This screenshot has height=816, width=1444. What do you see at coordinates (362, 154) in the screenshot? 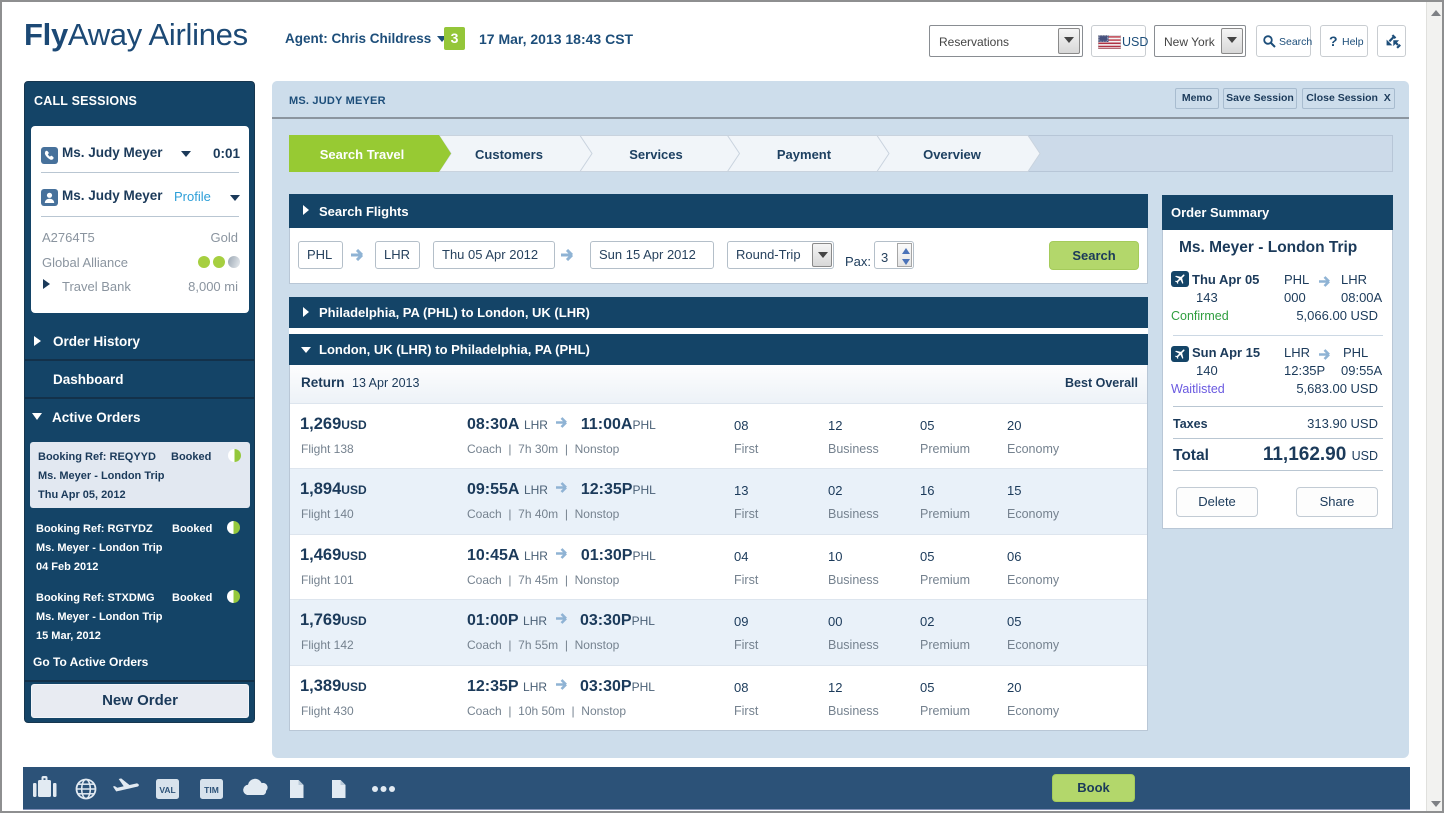
I see `svg-text: Search Travel` at bounding box center [362, 154].